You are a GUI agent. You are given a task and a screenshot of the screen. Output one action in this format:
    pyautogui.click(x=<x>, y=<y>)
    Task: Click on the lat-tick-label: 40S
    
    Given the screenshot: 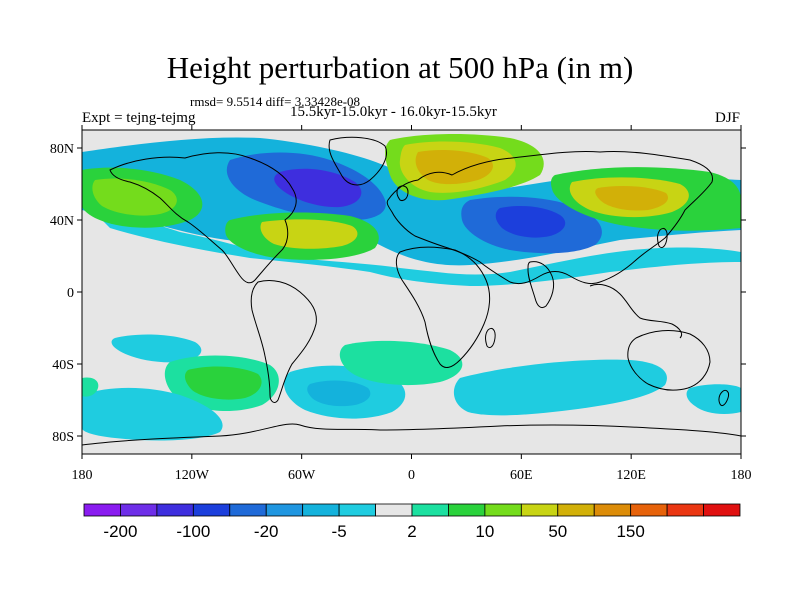 What is the action you would take?
    pyautogui.click(x=63, y=365)
    